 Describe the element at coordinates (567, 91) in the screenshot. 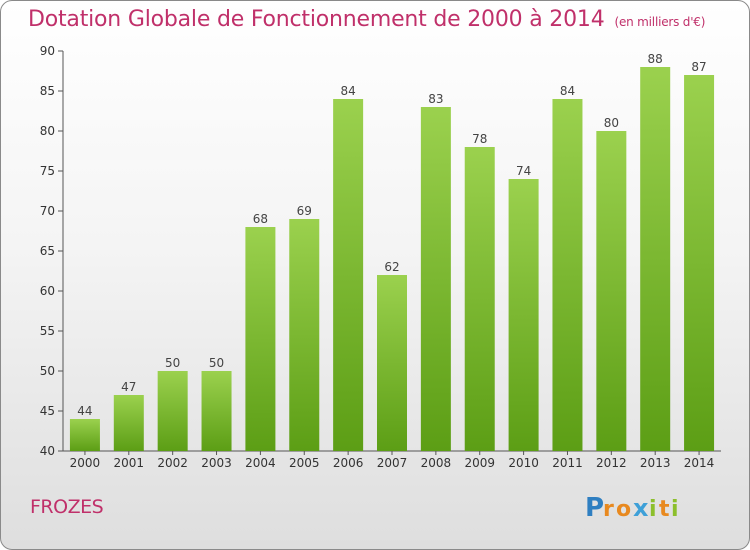

I see `data-label-2011: 84` at that location.